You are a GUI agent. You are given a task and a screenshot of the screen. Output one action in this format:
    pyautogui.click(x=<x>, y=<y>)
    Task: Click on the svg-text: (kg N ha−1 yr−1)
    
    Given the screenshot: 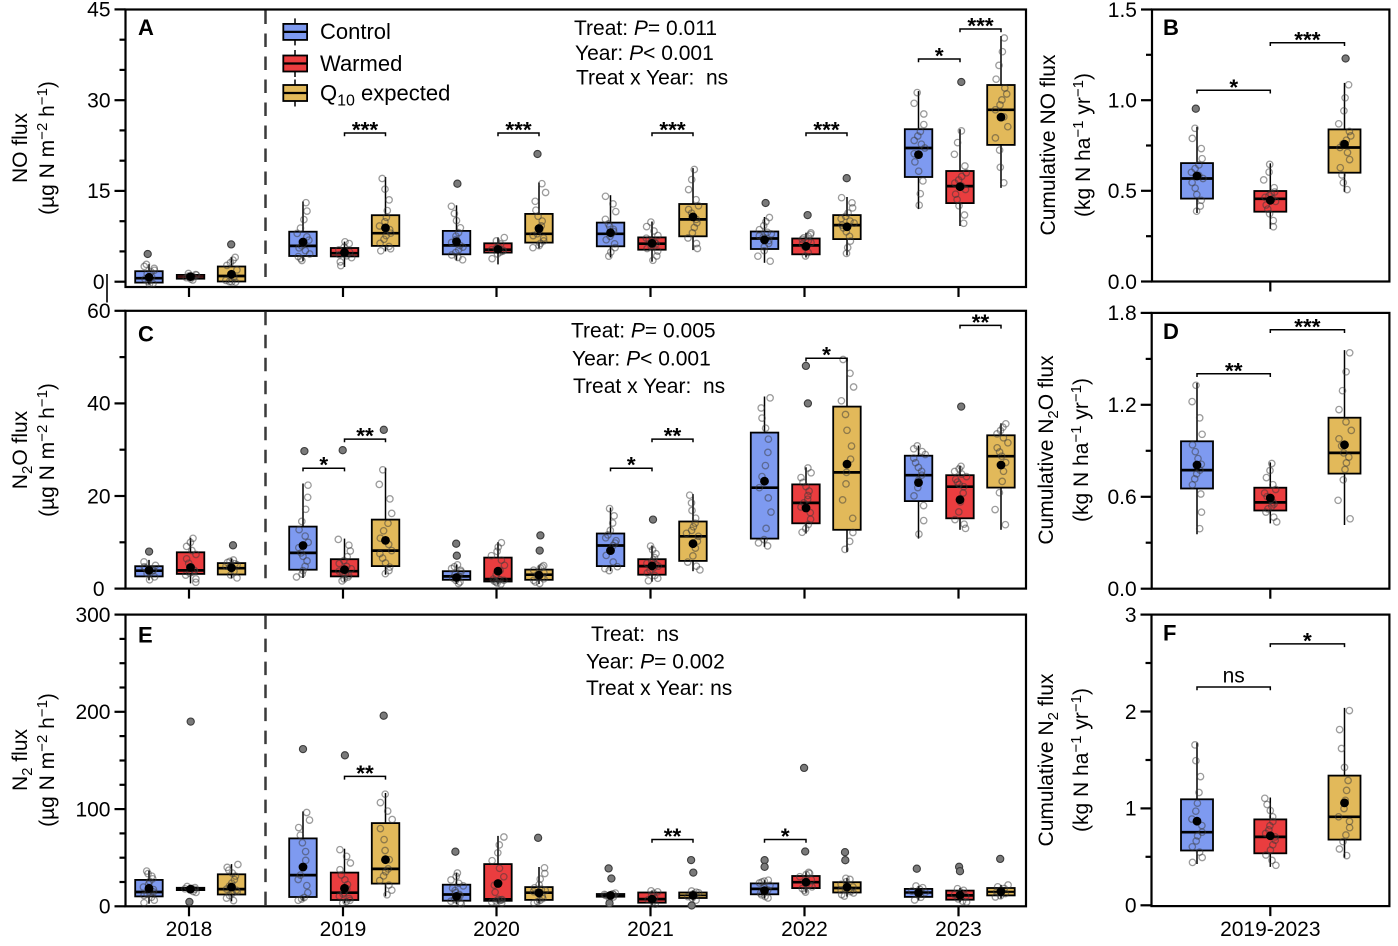 What is the action you would take?
    pyautogui.click(x=1080, y=450)
    